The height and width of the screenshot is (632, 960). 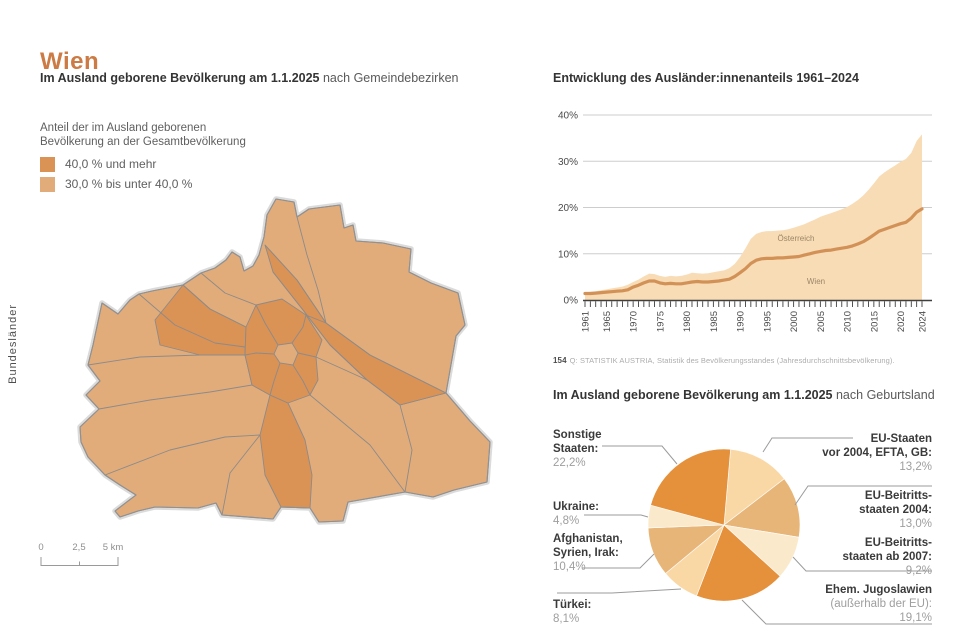 What do you see at coordinates (571, 301) in the screenshot?
I see `y-tick-label: 0%` at bounding box center [571, 301].